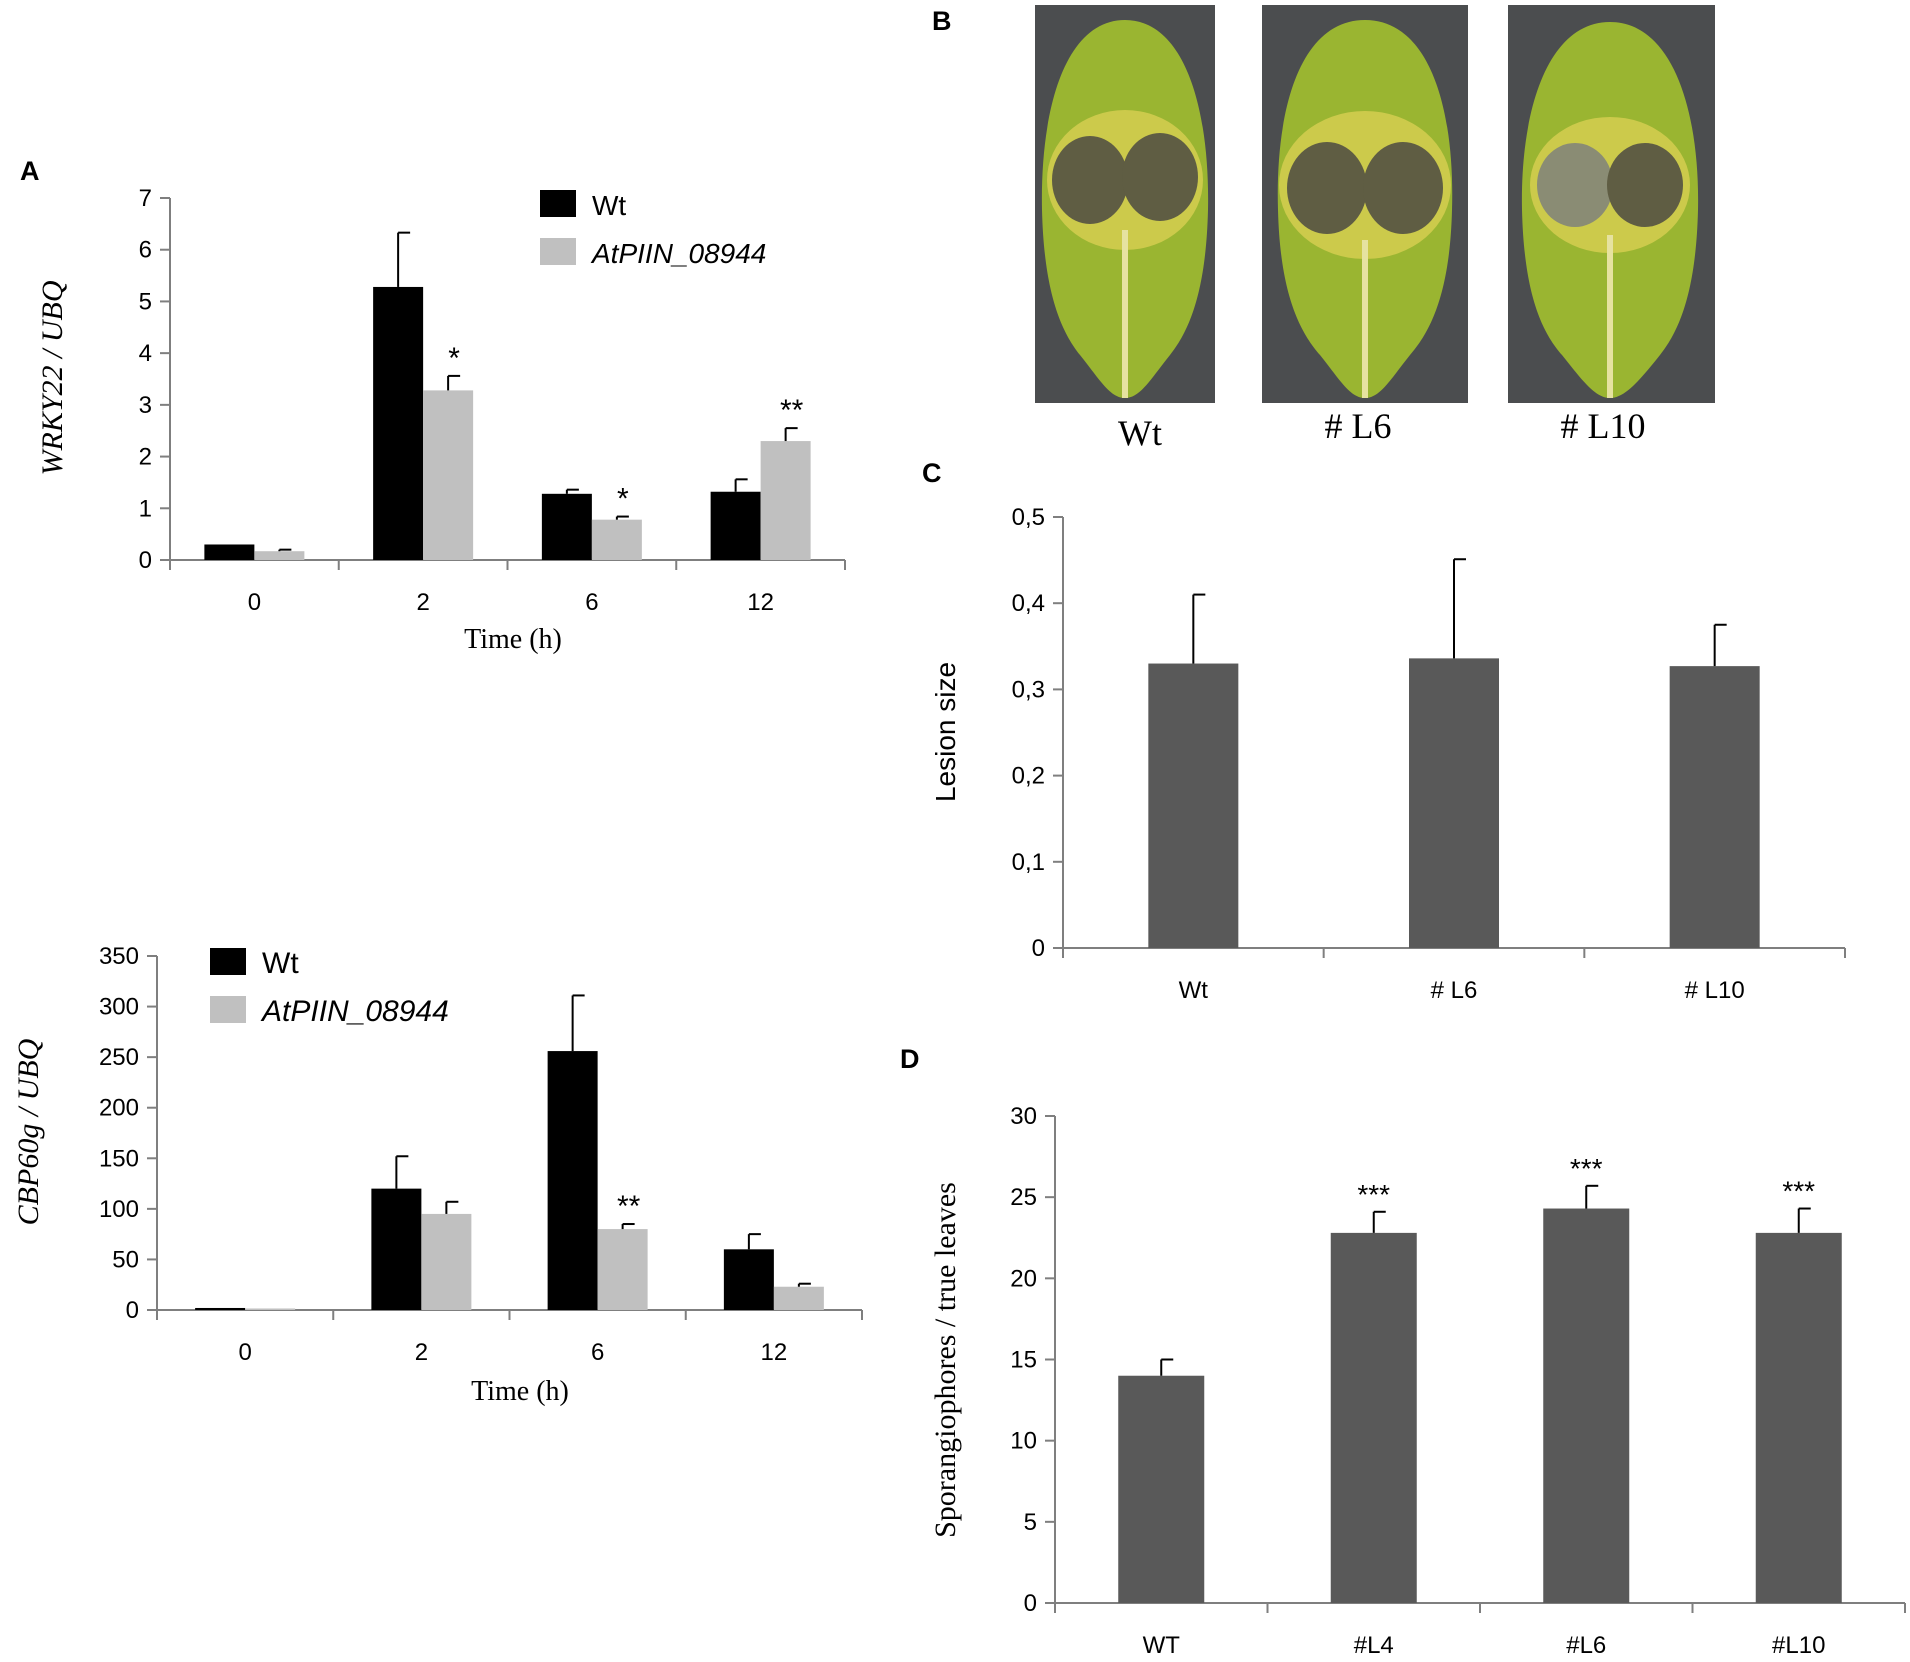 The height and width of the screenshot is (1662, 1910). What do you see at coordinates (145, 457) in the screenshot?
I see `y-tick-label: 2` at bounding box center [145, 457].